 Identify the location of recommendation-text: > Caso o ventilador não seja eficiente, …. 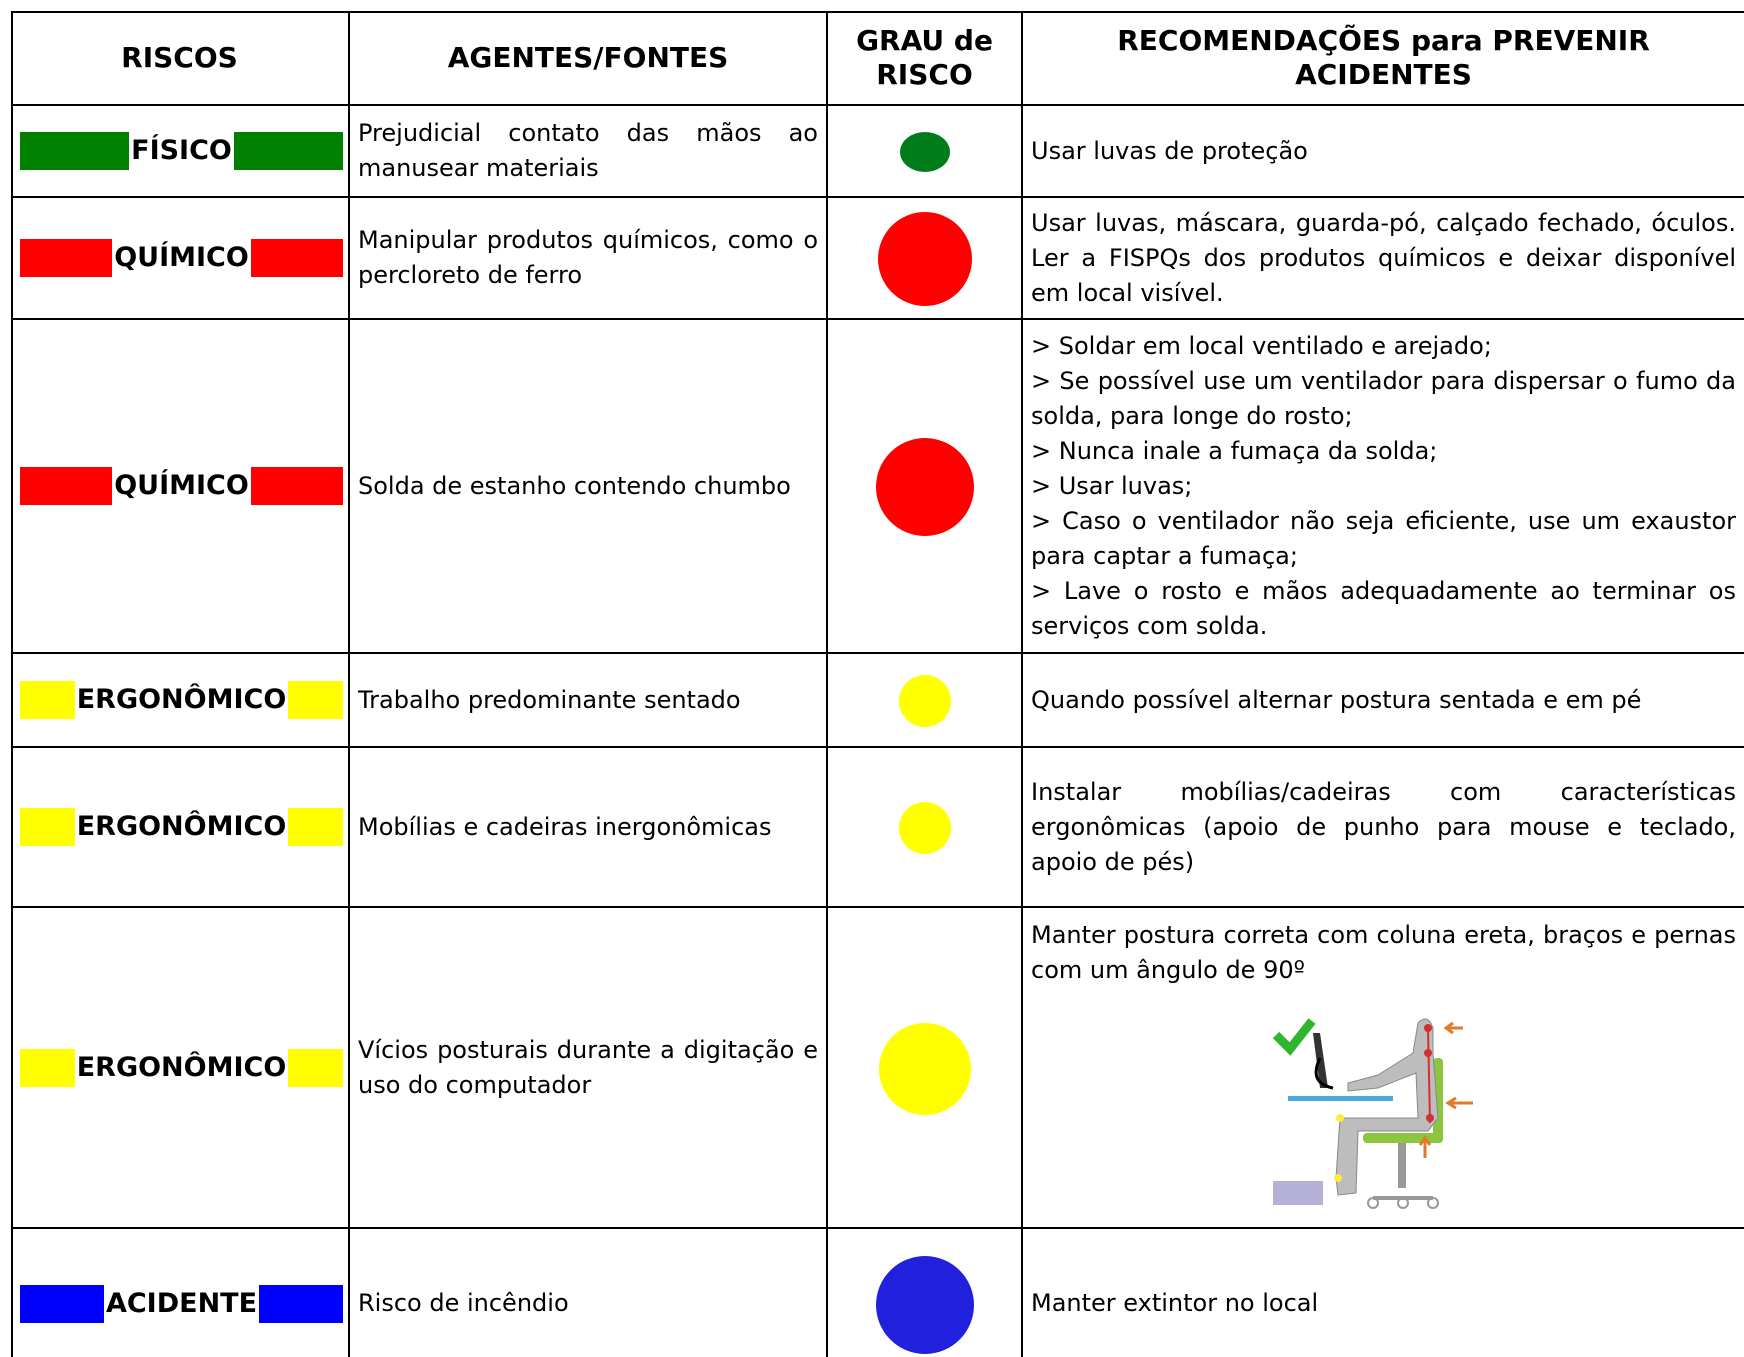
(1383, 538).